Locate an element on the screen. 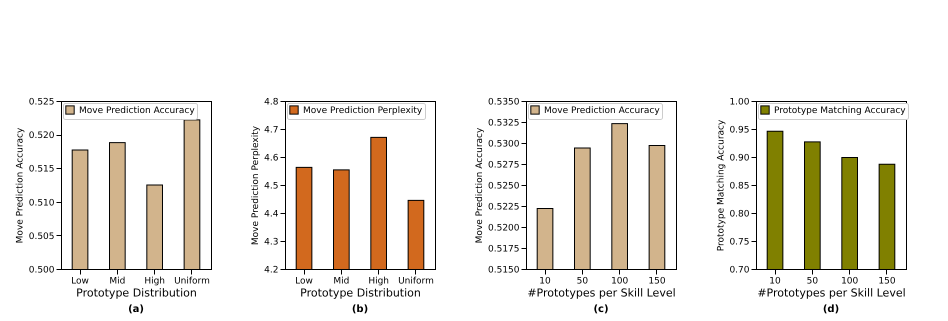  y-tick-label: 0.5200 is located at coordinates (504, 229).